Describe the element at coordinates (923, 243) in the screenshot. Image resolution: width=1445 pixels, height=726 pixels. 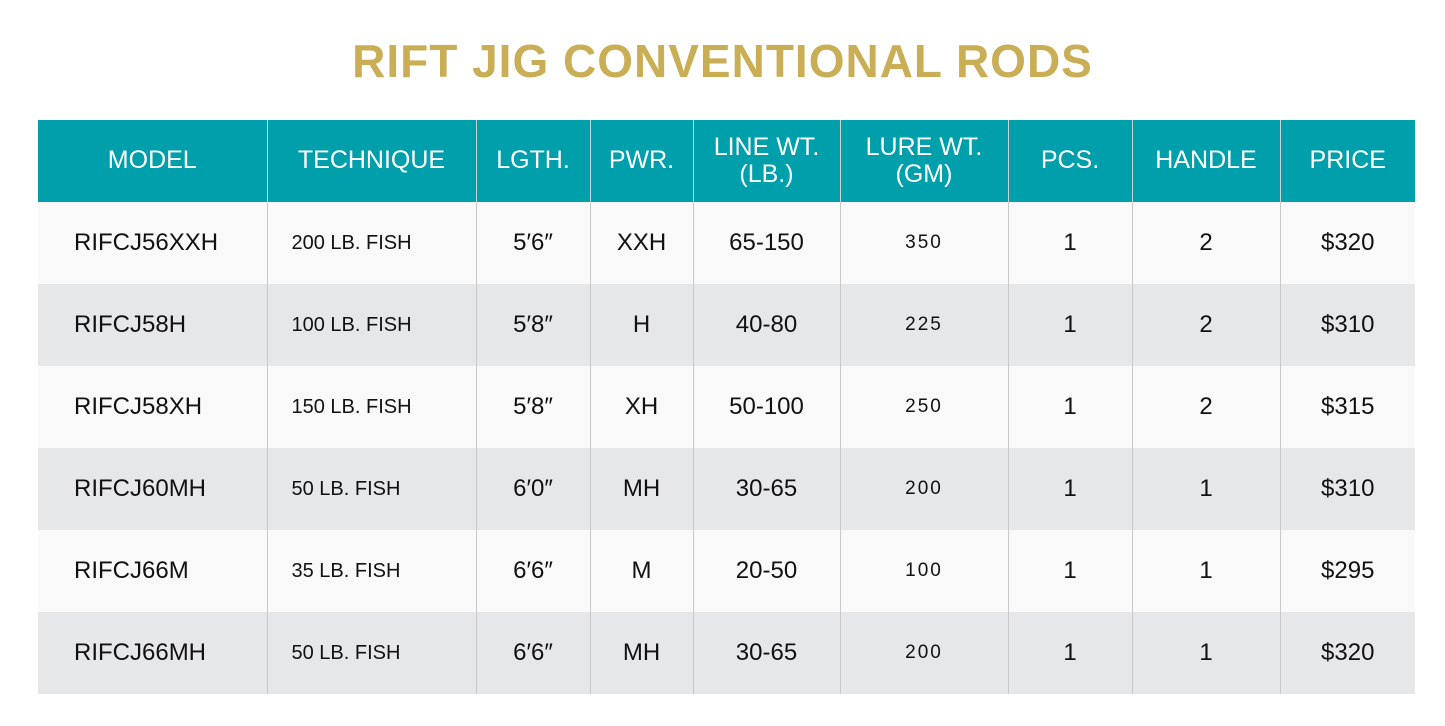
I see `cell-lure-weight: 350` at that location.